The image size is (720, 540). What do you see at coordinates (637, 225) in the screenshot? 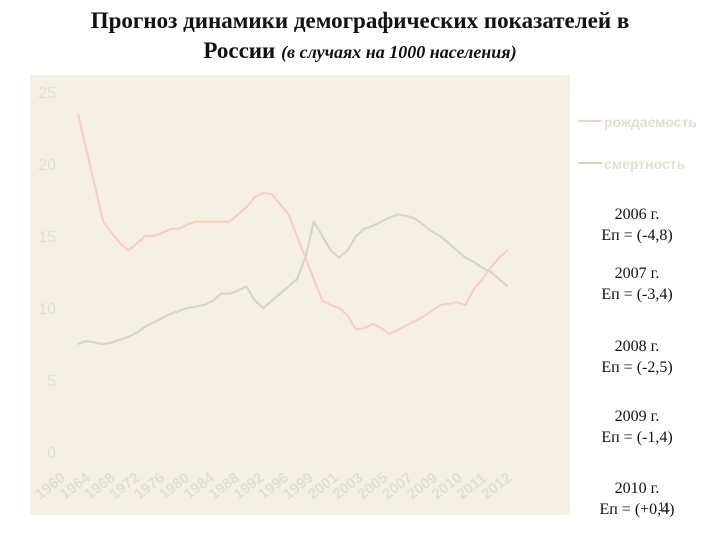
I see `note-item: 2006 г. Еп = (-4,8)` at bounding box center [637, 225].